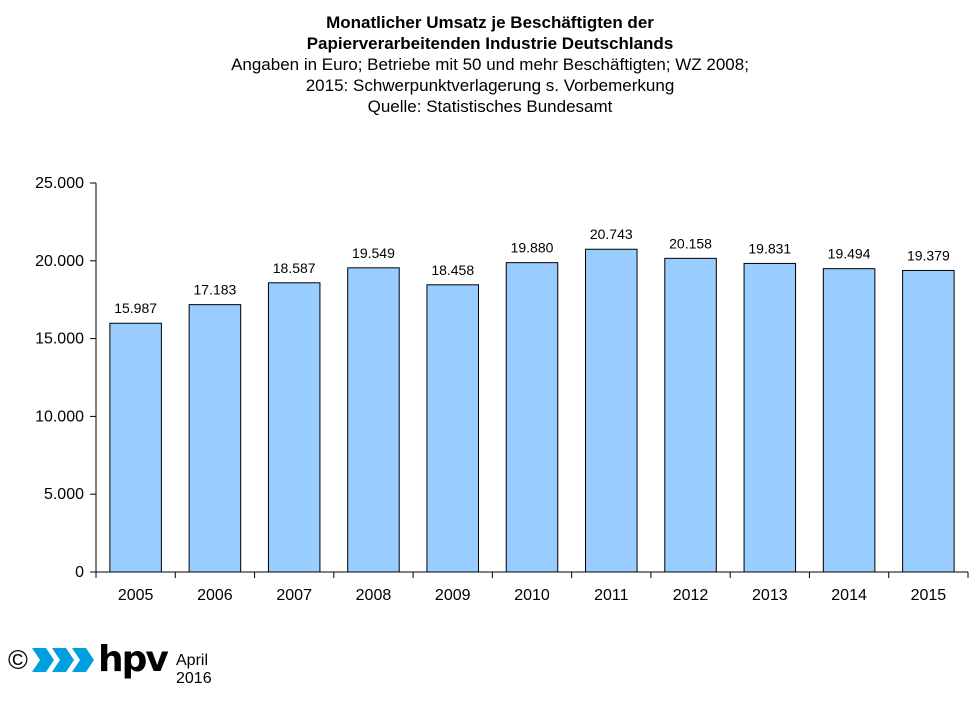 The width and height of the screenshot is (980, 701). What do you see at coordinates (849, 595) in the screenshot?
I see `x-tick-label-2014: 2014` at bounding box center [849, 595].